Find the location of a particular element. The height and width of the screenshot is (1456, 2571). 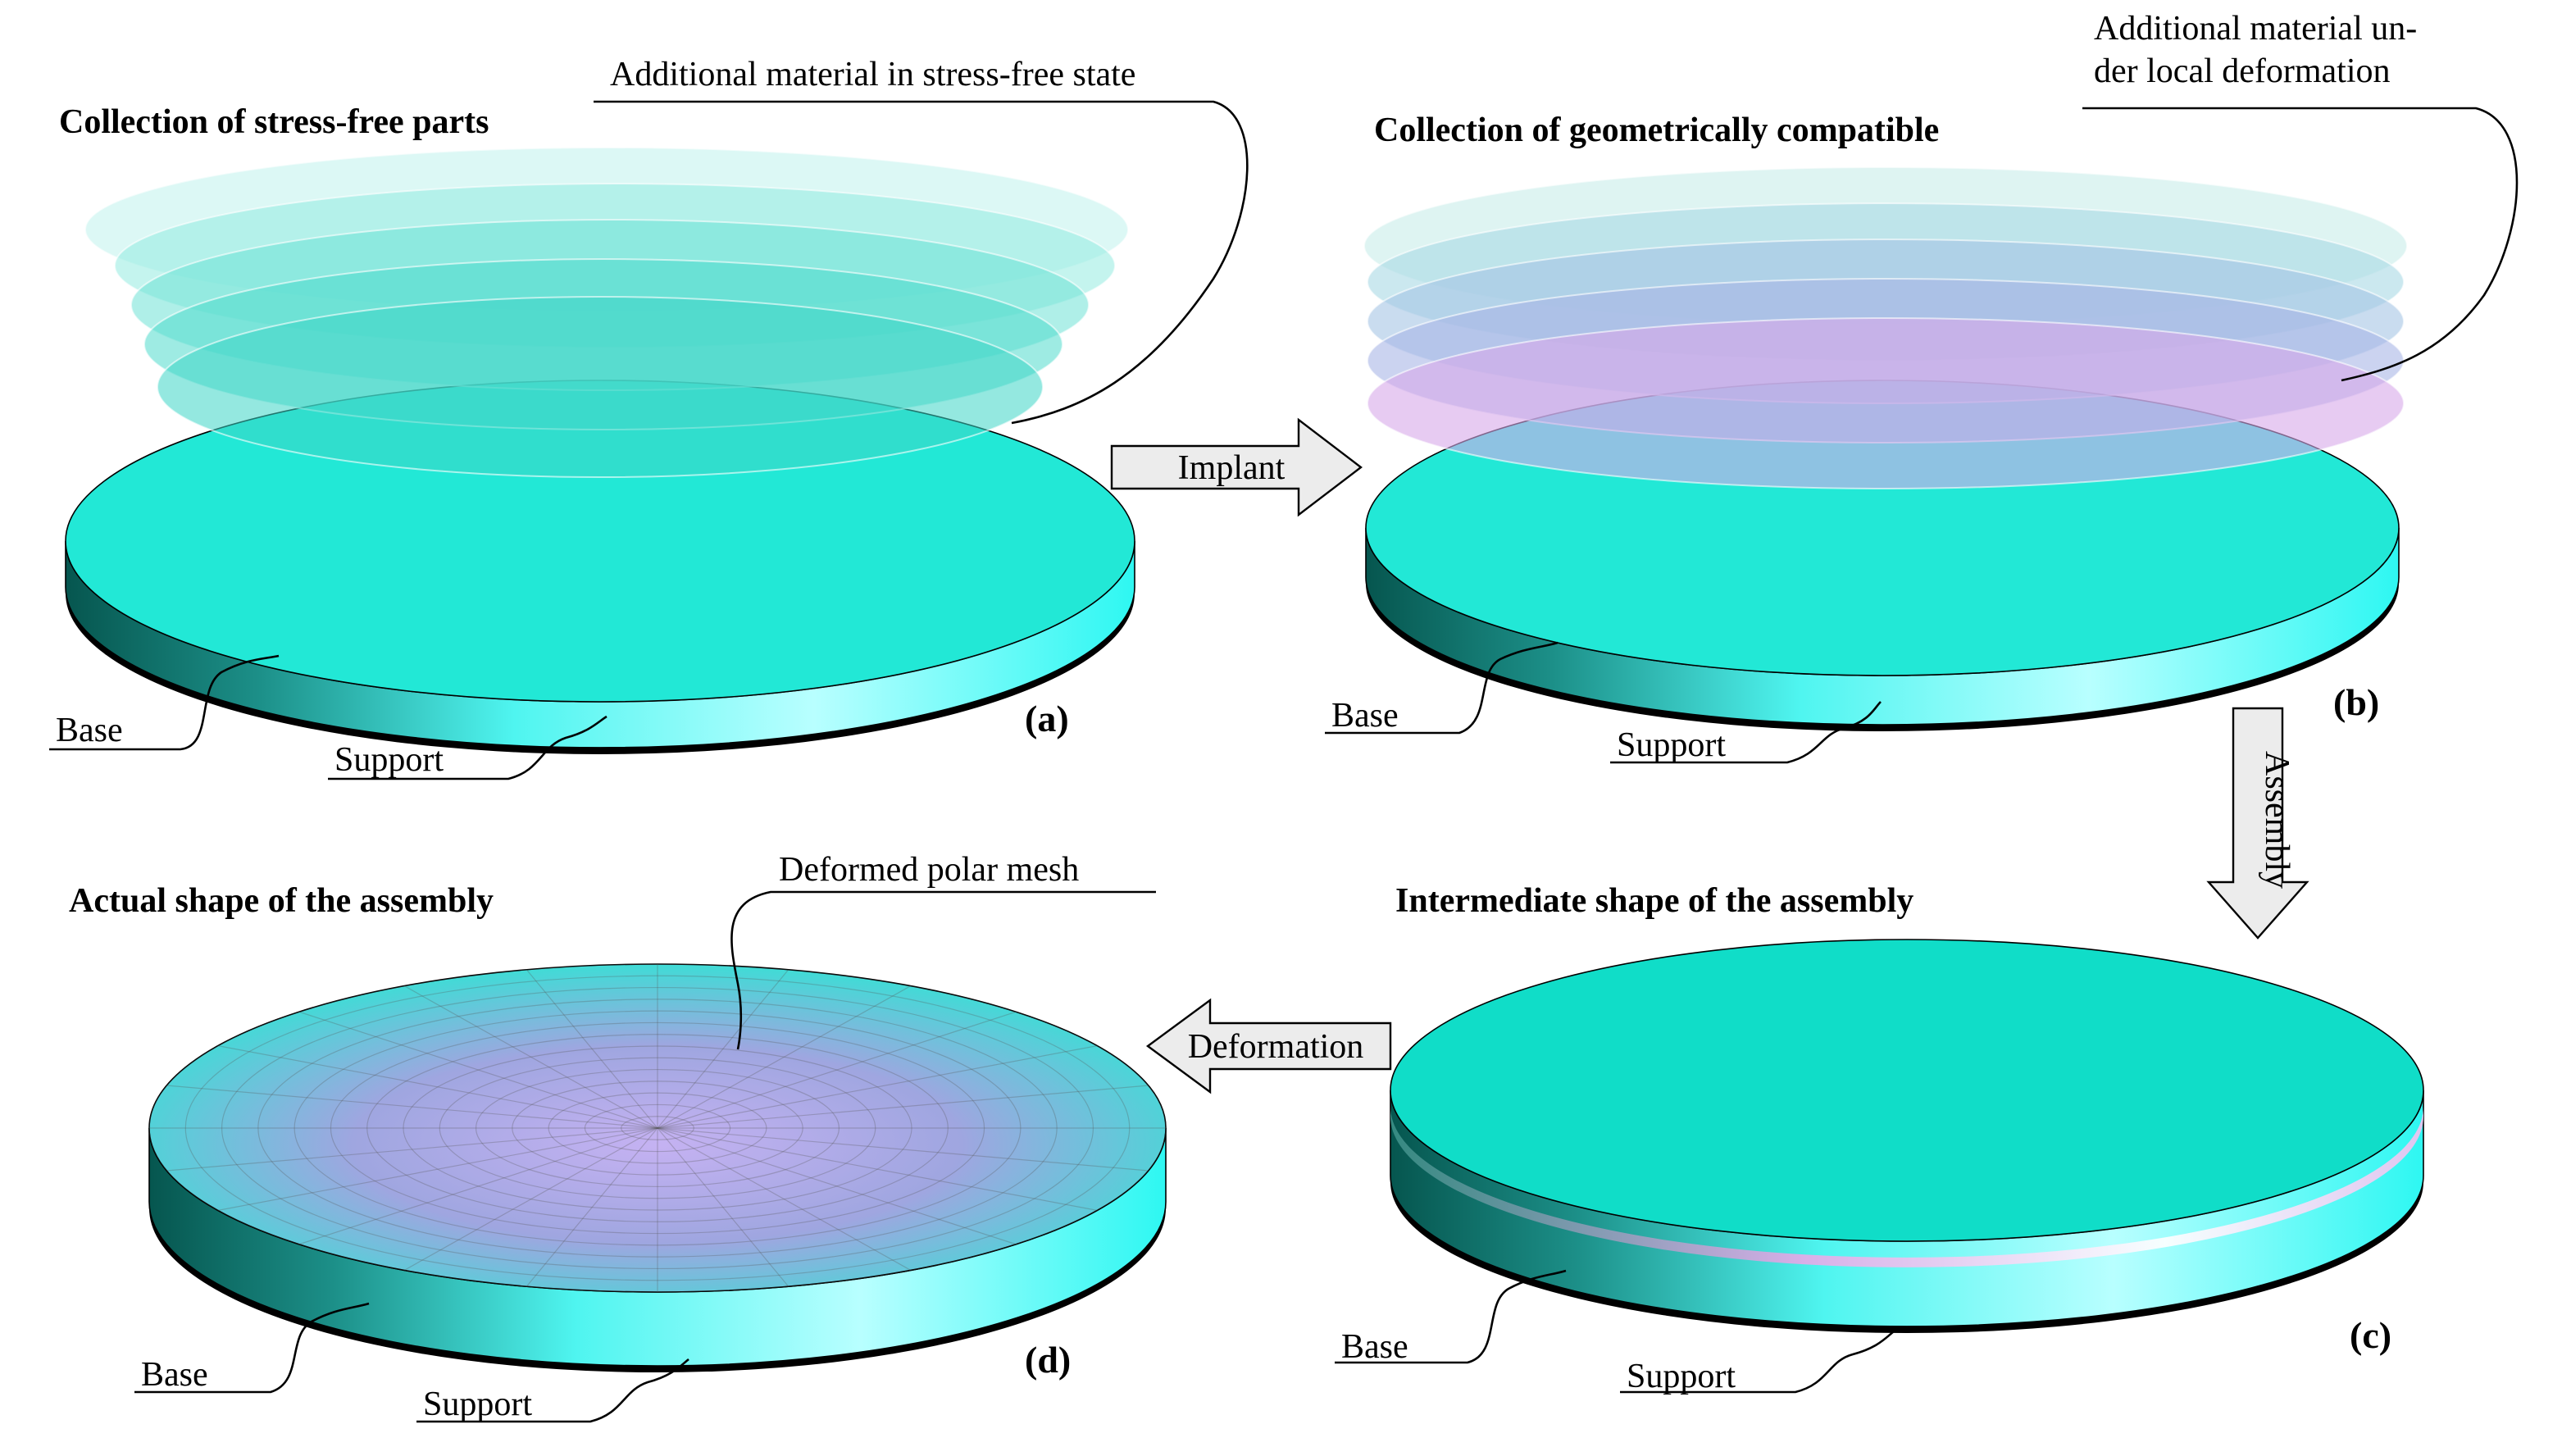

arrow-label: Implant is located at coordinates (1232, 468).